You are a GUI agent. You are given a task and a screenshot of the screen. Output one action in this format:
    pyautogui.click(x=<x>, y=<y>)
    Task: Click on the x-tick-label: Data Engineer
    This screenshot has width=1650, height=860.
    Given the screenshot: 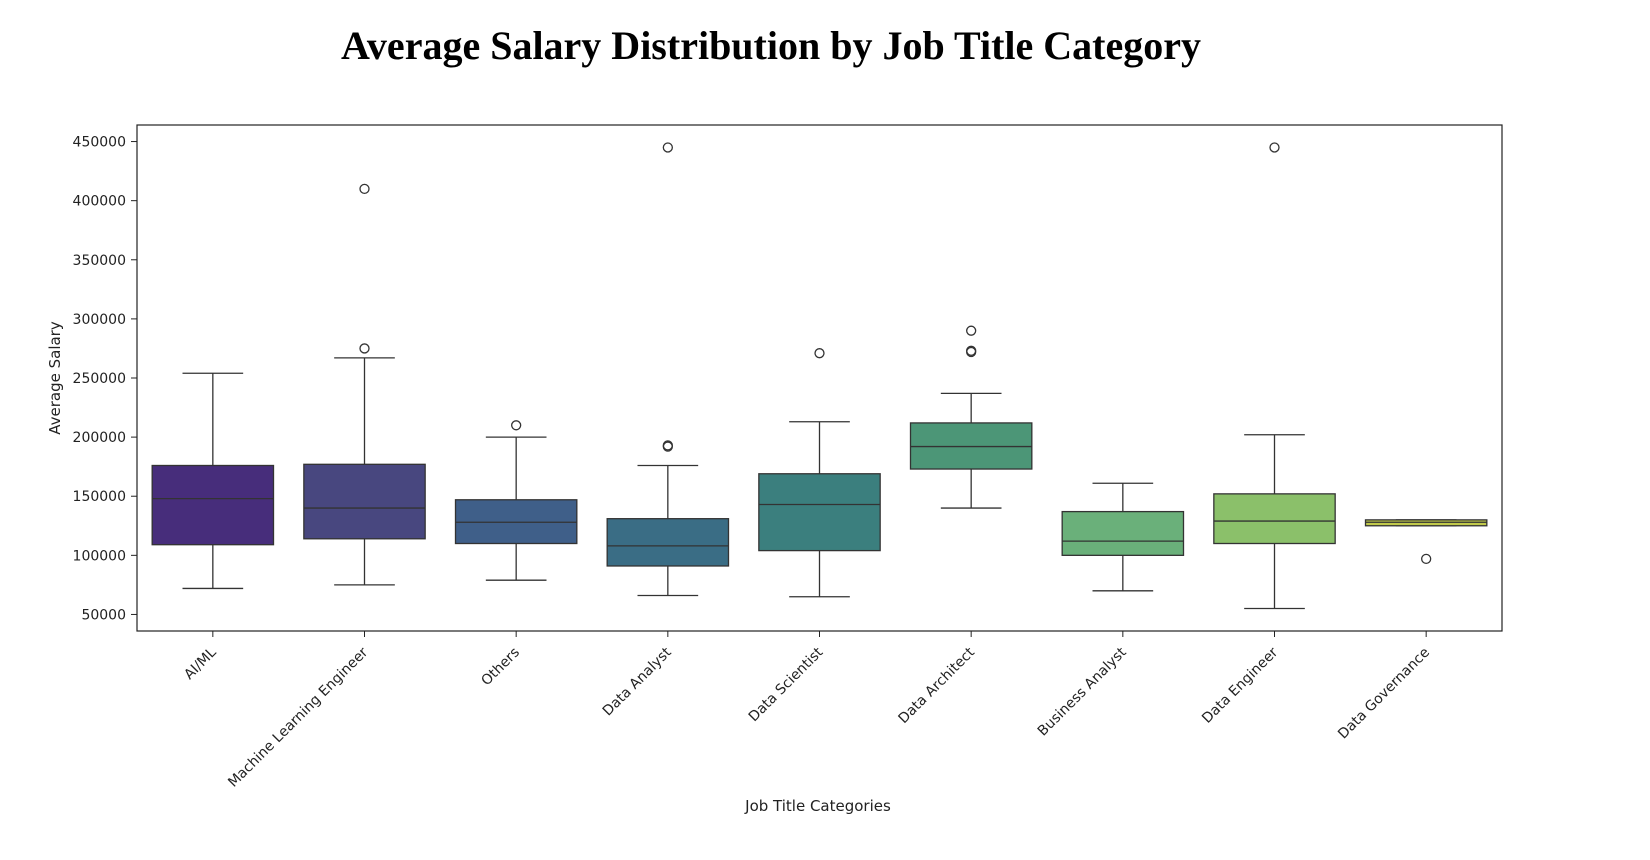 What is the action you would take?
    pyautogui.click(x=1240, y=685)
    